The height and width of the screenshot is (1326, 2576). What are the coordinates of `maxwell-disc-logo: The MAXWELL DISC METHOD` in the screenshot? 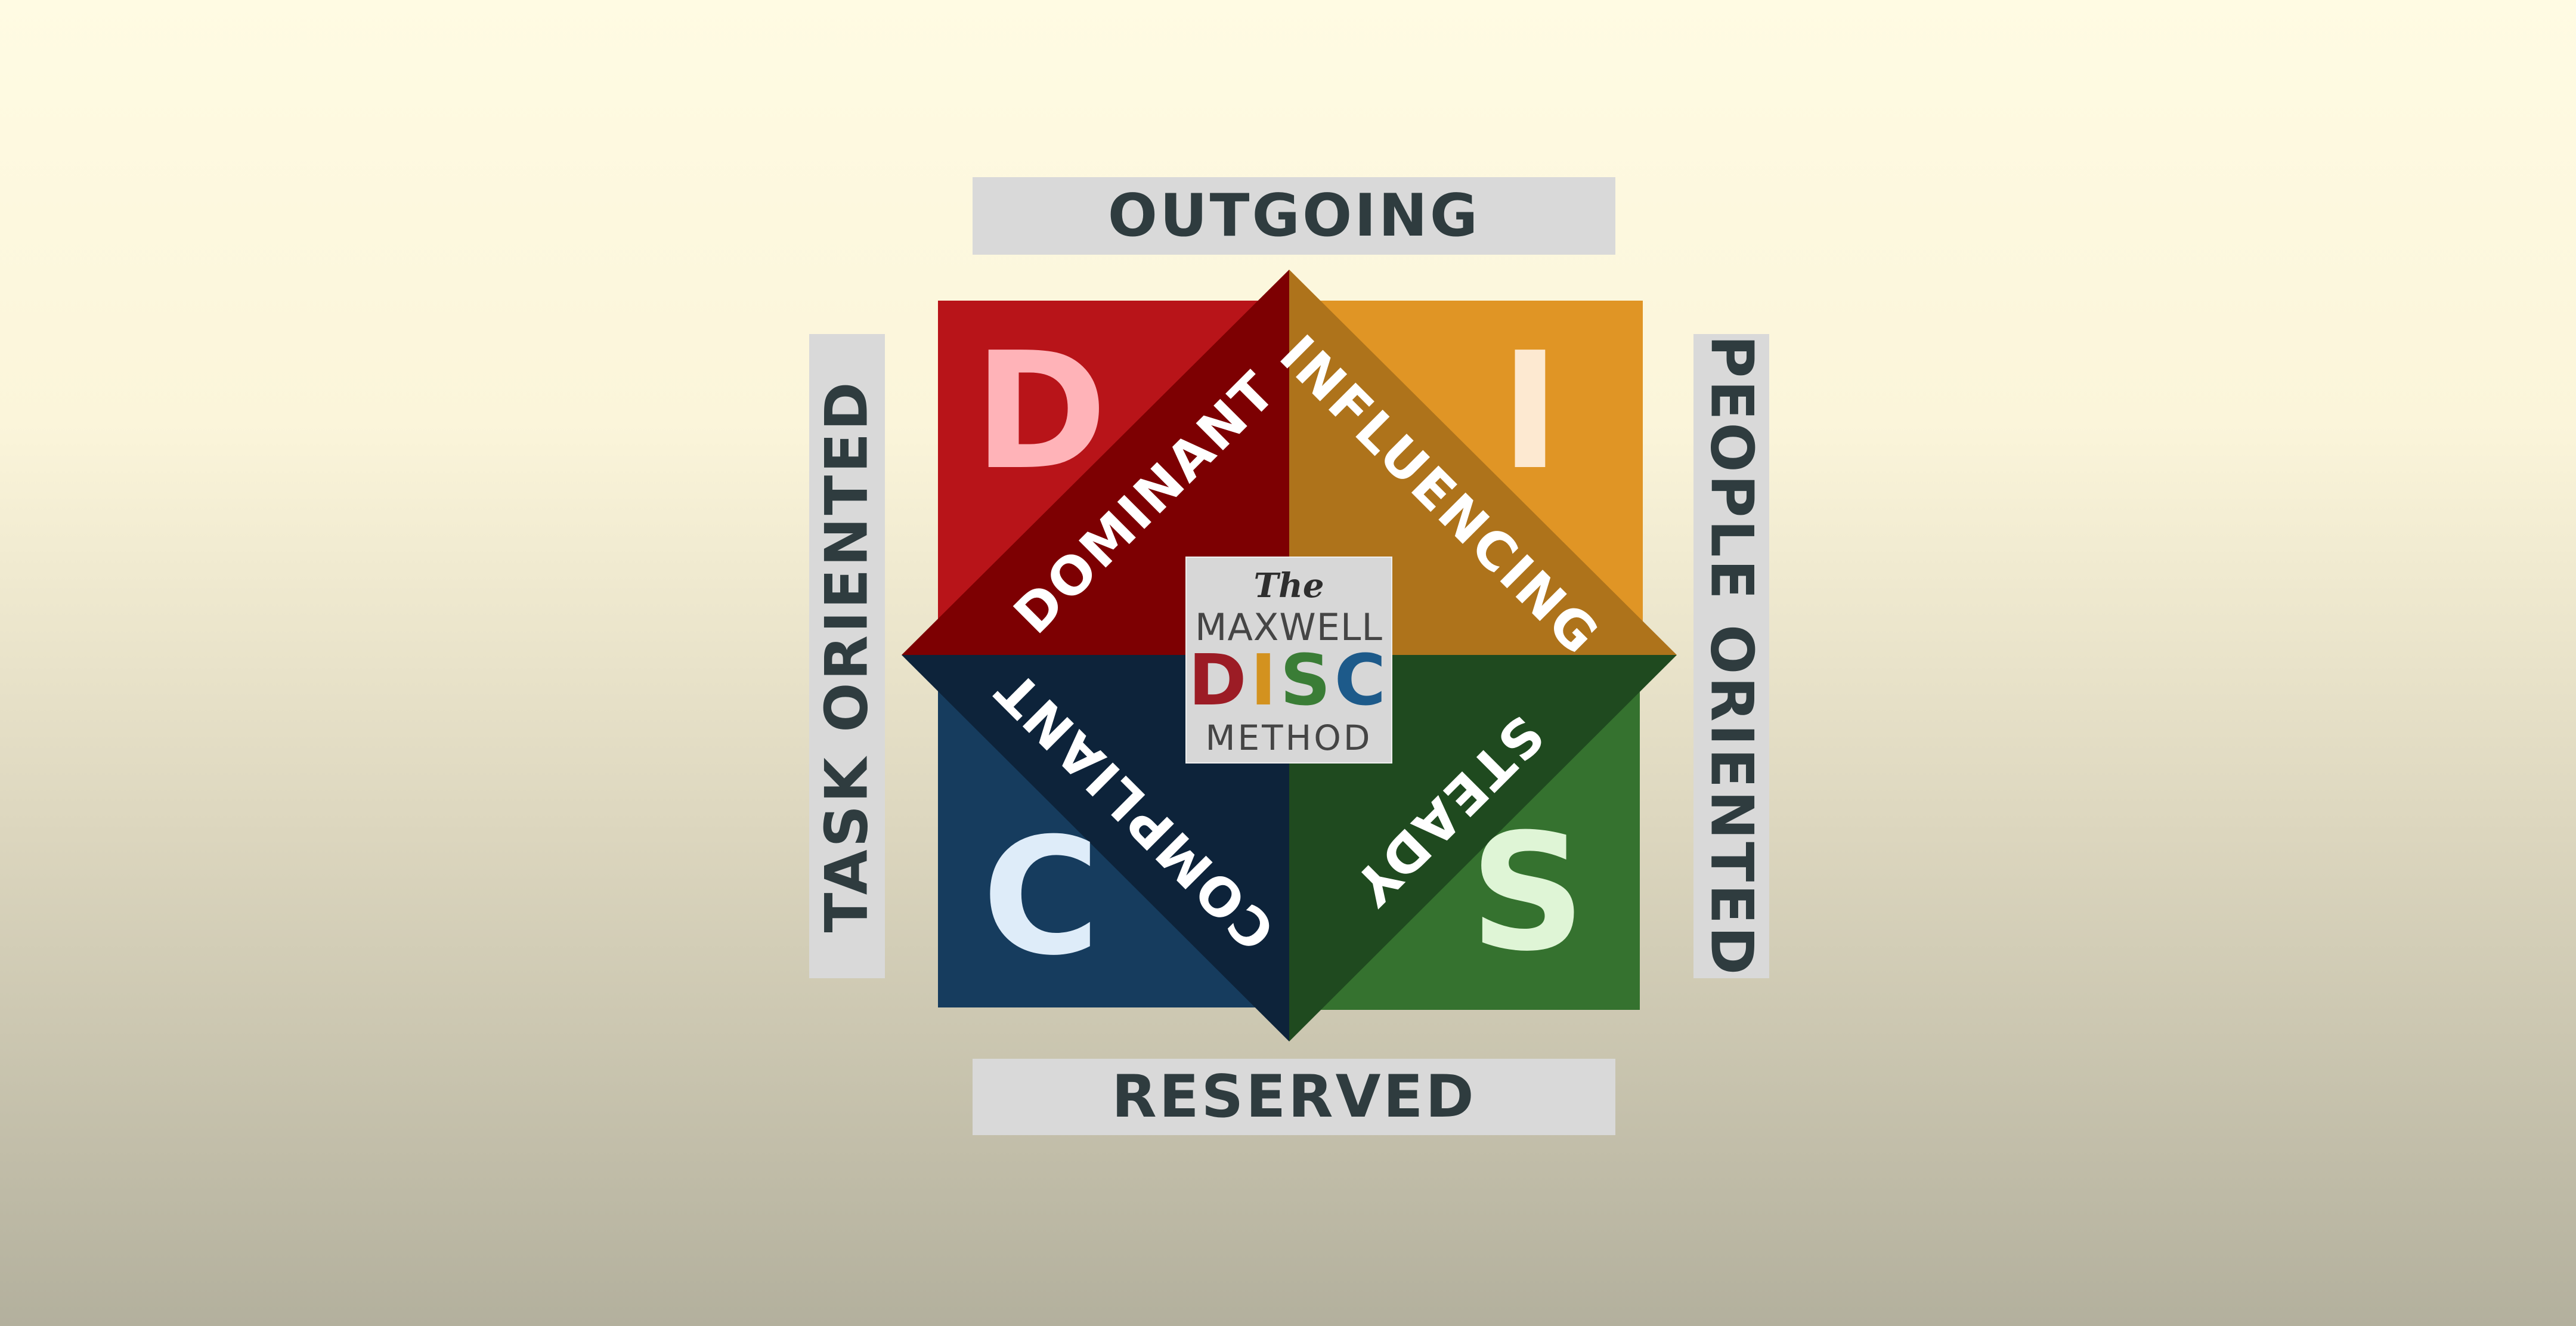 It's located at (1289, 660).